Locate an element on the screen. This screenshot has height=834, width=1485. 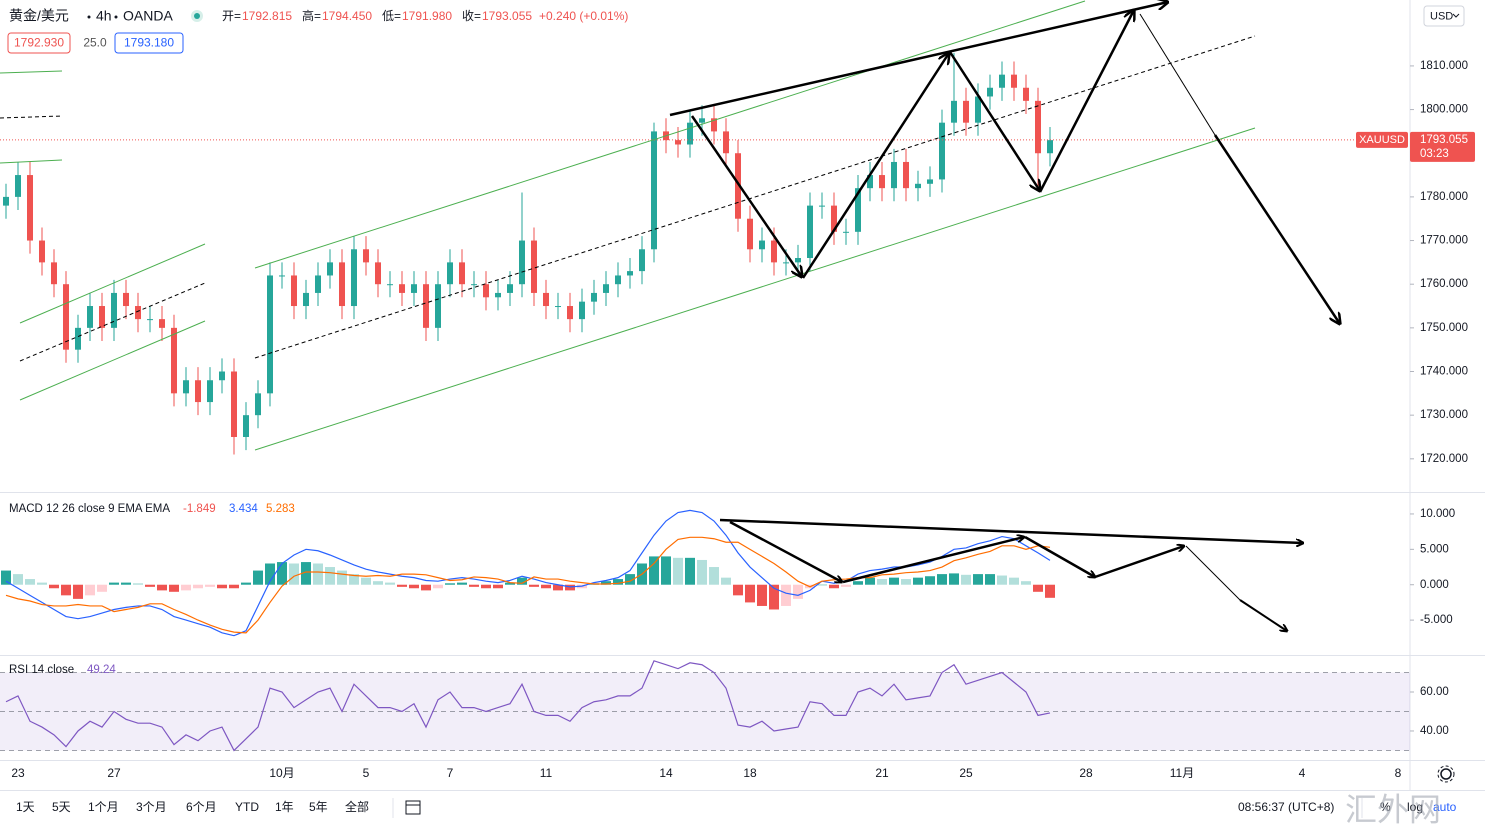
range-button: 3个月 is located at coordinates (151, 807).